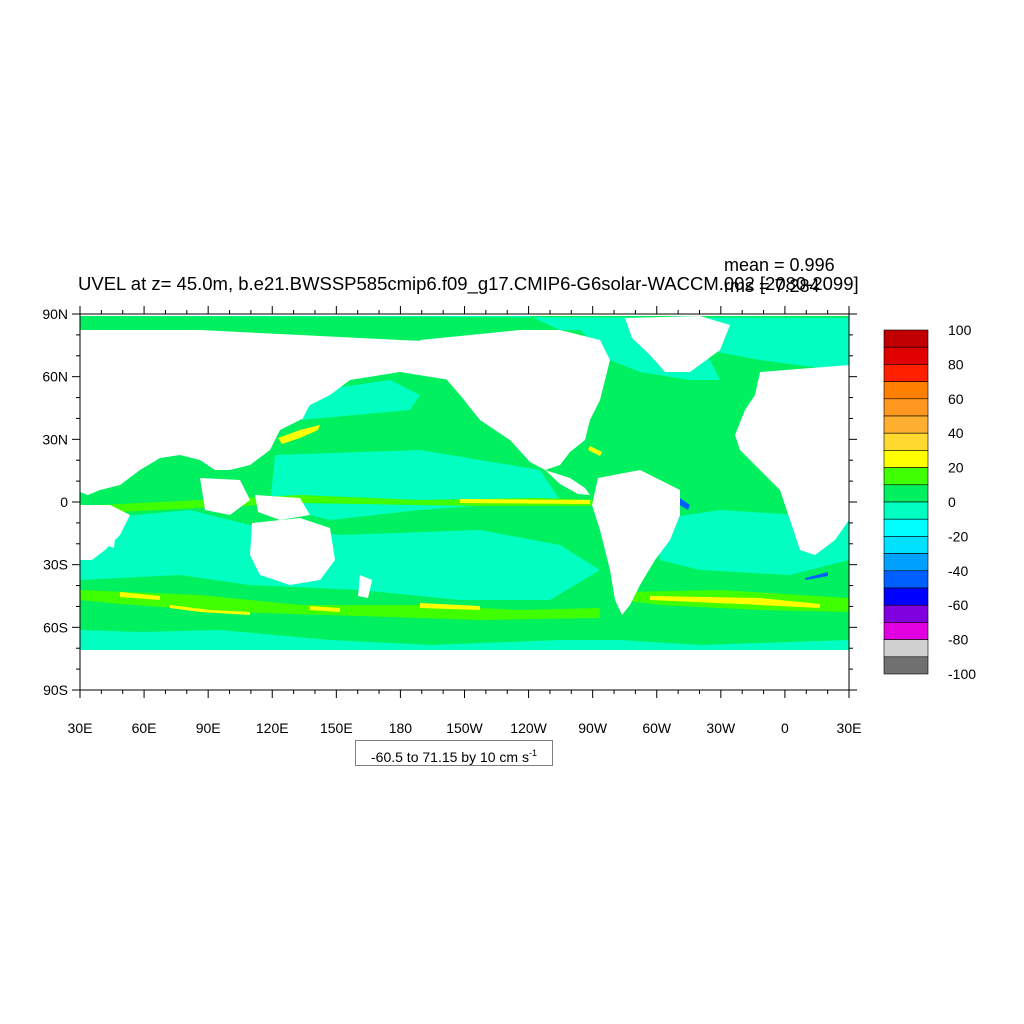 The image size is (1024, 1024). Describe the element at coordinates (785, 728) in the screenshot. I see `lon-tick-label: 0` at that location.